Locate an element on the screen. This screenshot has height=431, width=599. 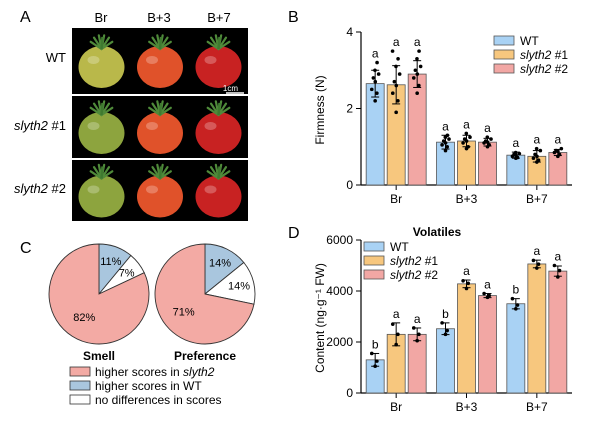
scale-bar-label: 1cm is located at coordinates (230, 88).